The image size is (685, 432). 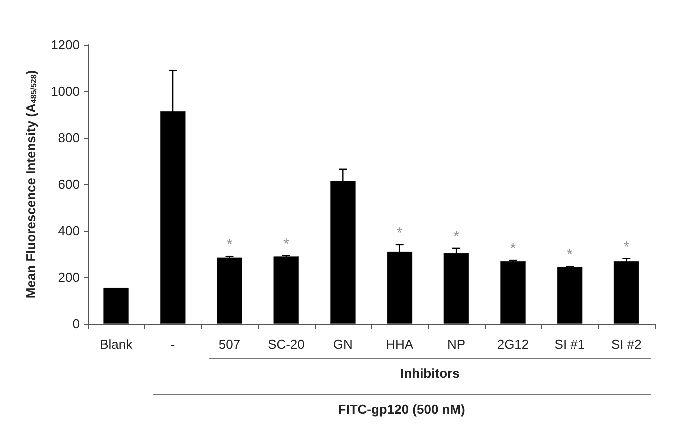 What do you see at coordinates (69, 138) in the screenshot?
I see `y-tick-label: 800` at bounding box center [69, 138].